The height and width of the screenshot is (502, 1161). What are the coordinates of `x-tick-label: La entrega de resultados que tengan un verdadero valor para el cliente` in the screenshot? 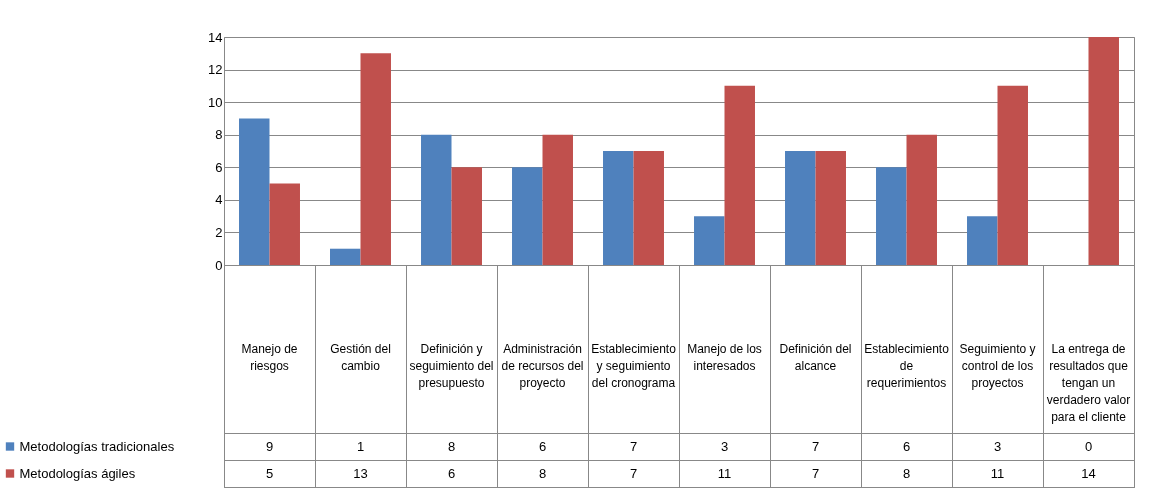 It's located at (1088, 383).